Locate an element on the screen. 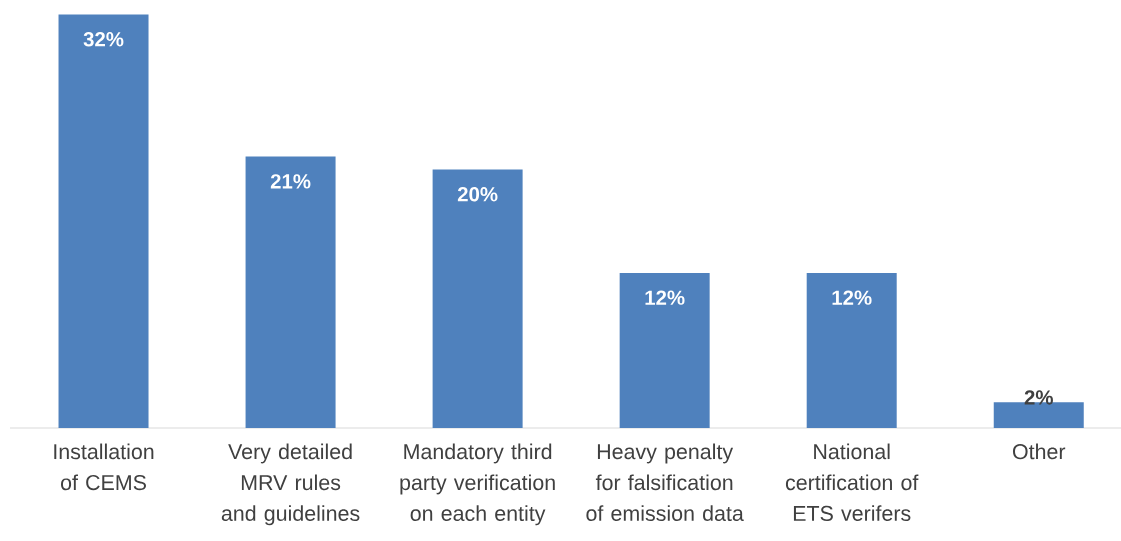 This screenshot has height=541, width=1121. x-tick-label: National certification of ETS verifers is located at coordinates (852, 482).